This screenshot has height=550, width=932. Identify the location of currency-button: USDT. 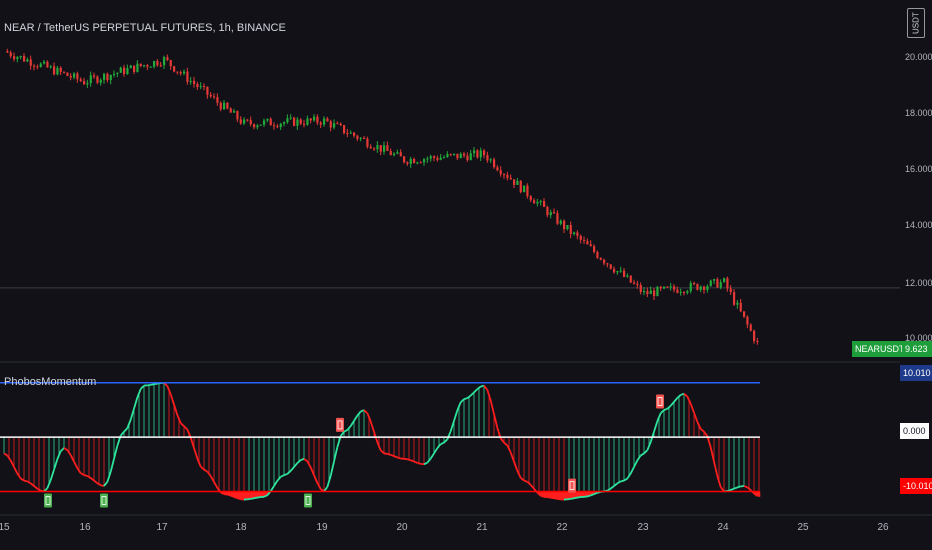
(916, 23).